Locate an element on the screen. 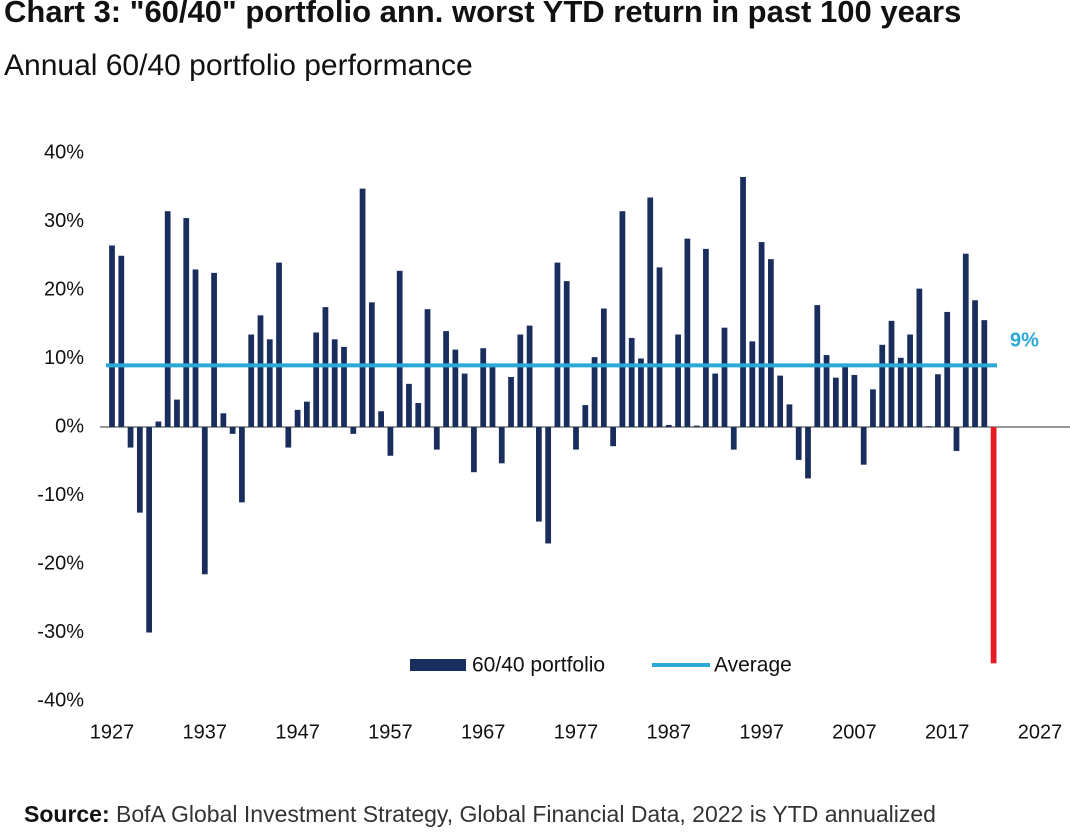 This screenshot has height=840, width=1070. y-tick-label: 30% is located at coordinates (64, 221).